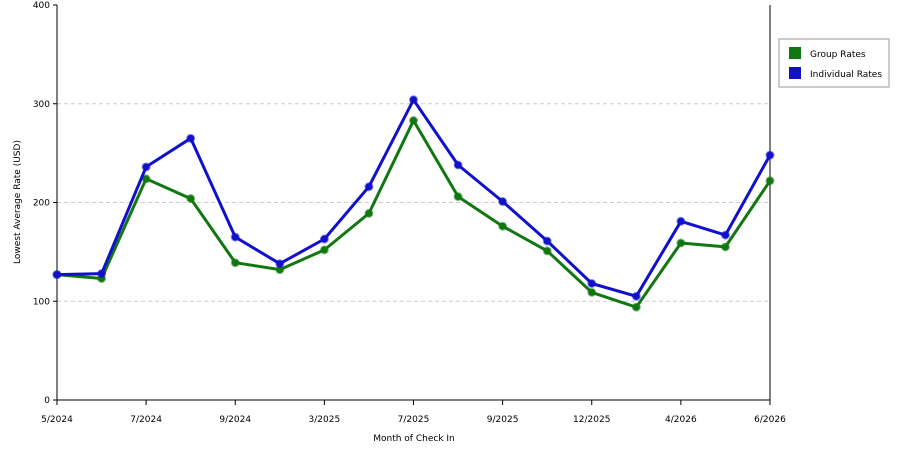 This screenshot has width=900, height=450. I want to click on legend-label-group-rates: Group Rates, so click(838, 55).